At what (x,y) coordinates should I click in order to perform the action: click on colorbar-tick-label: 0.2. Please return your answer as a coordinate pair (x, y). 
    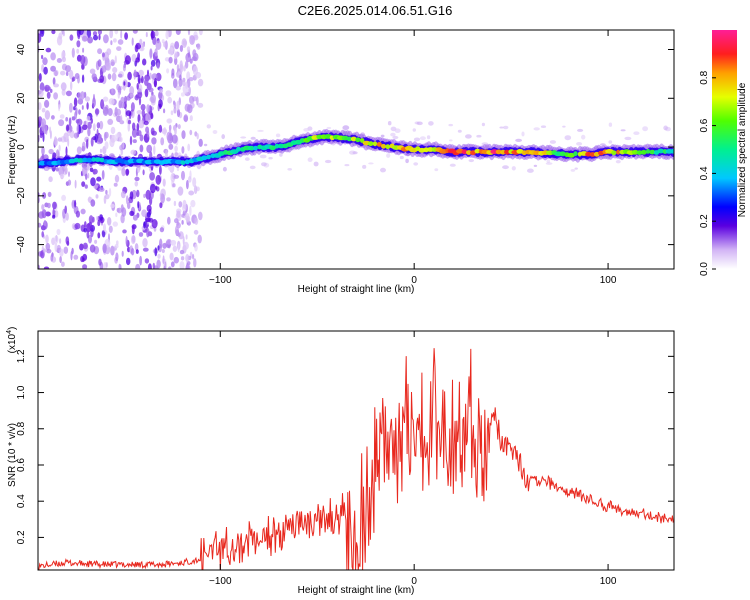
    Looking at the image, I should click on (704, 221).